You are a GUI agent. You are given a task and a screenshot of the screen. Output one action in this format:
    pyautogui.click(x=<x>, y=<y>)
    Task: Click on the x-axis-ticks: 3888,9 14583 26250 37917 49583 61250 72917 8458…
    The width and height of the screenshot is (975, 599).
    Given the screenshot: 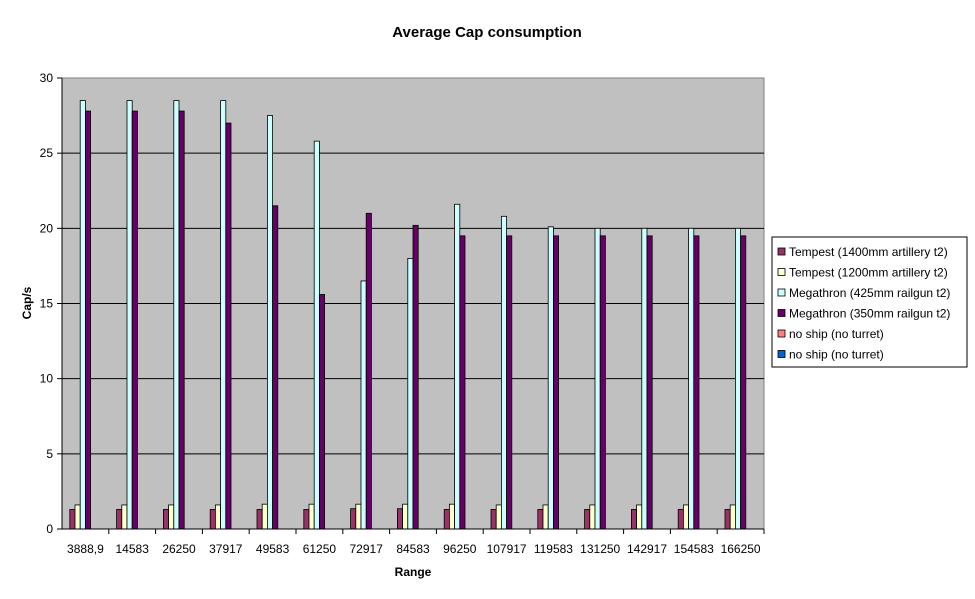 What is the action you would take?
    pyautogui.click(x=416, y=542)
    